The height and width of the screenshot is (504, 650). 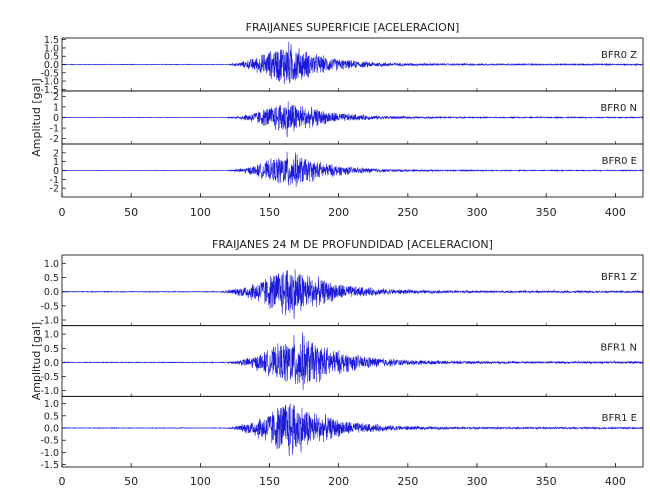 I want to click on y-tick-label-0-0-6: -1.5, so click(x=49, y=90).